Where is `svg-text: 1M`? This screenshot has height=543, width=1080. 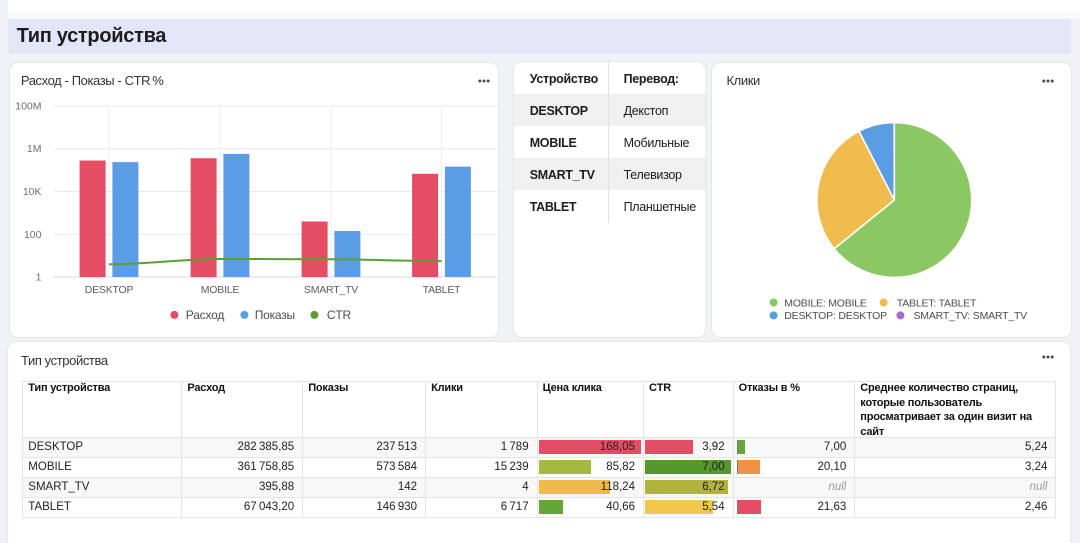
svg-text: 1M is located at coordinates (34, 149).